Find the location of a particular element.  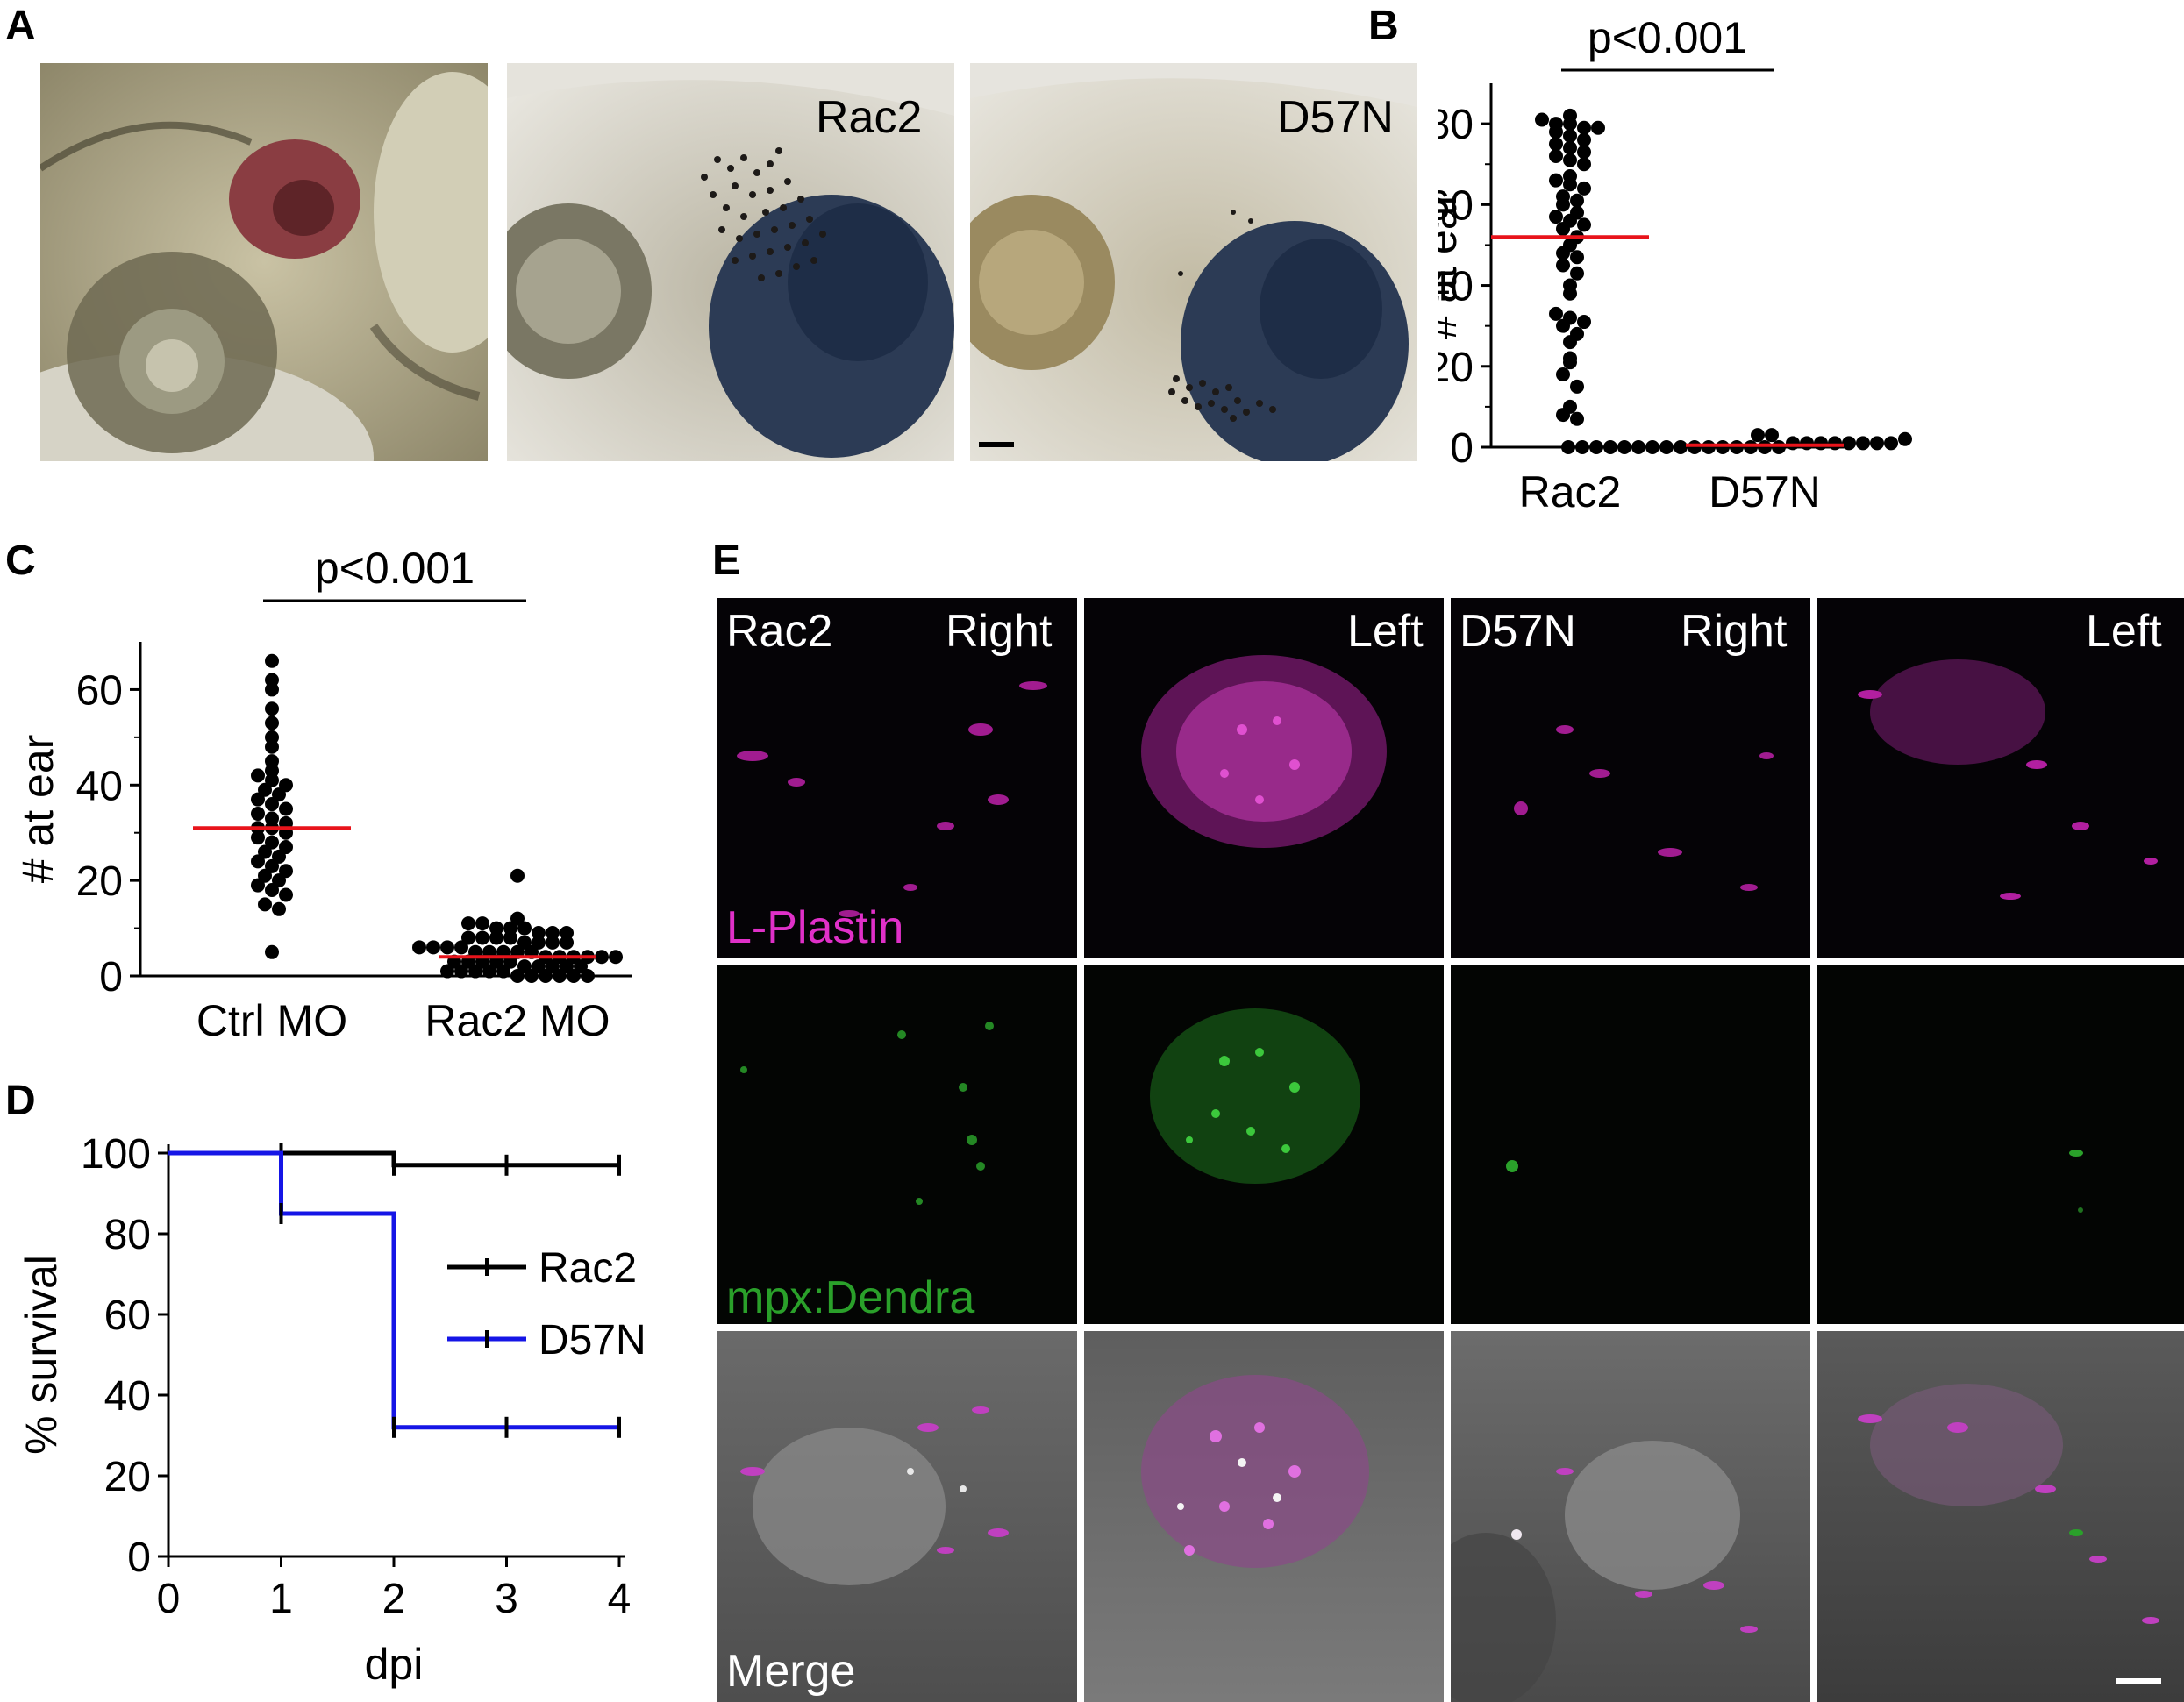

x-category-label: Rac2 MO is located at coordinates (517, 1020).